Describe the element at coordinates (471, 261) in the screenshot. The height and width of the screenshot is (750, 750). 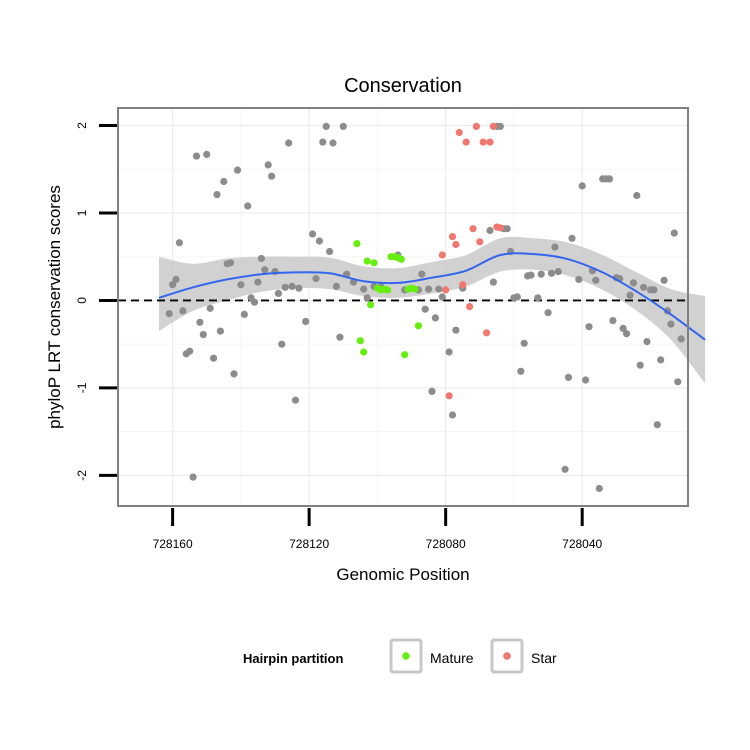
I see `series-star` at that location.